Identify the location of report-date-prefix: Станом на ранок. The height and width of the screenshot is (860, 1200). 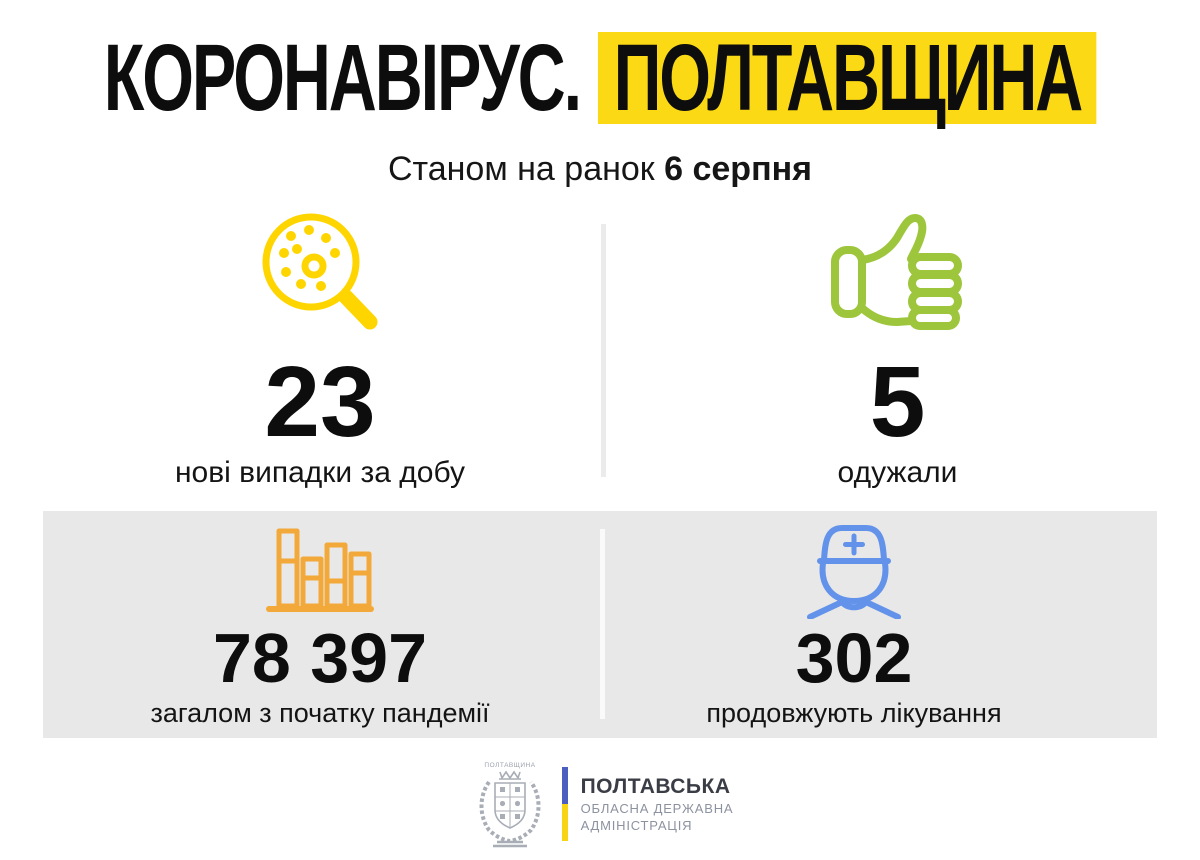
(526, 169).